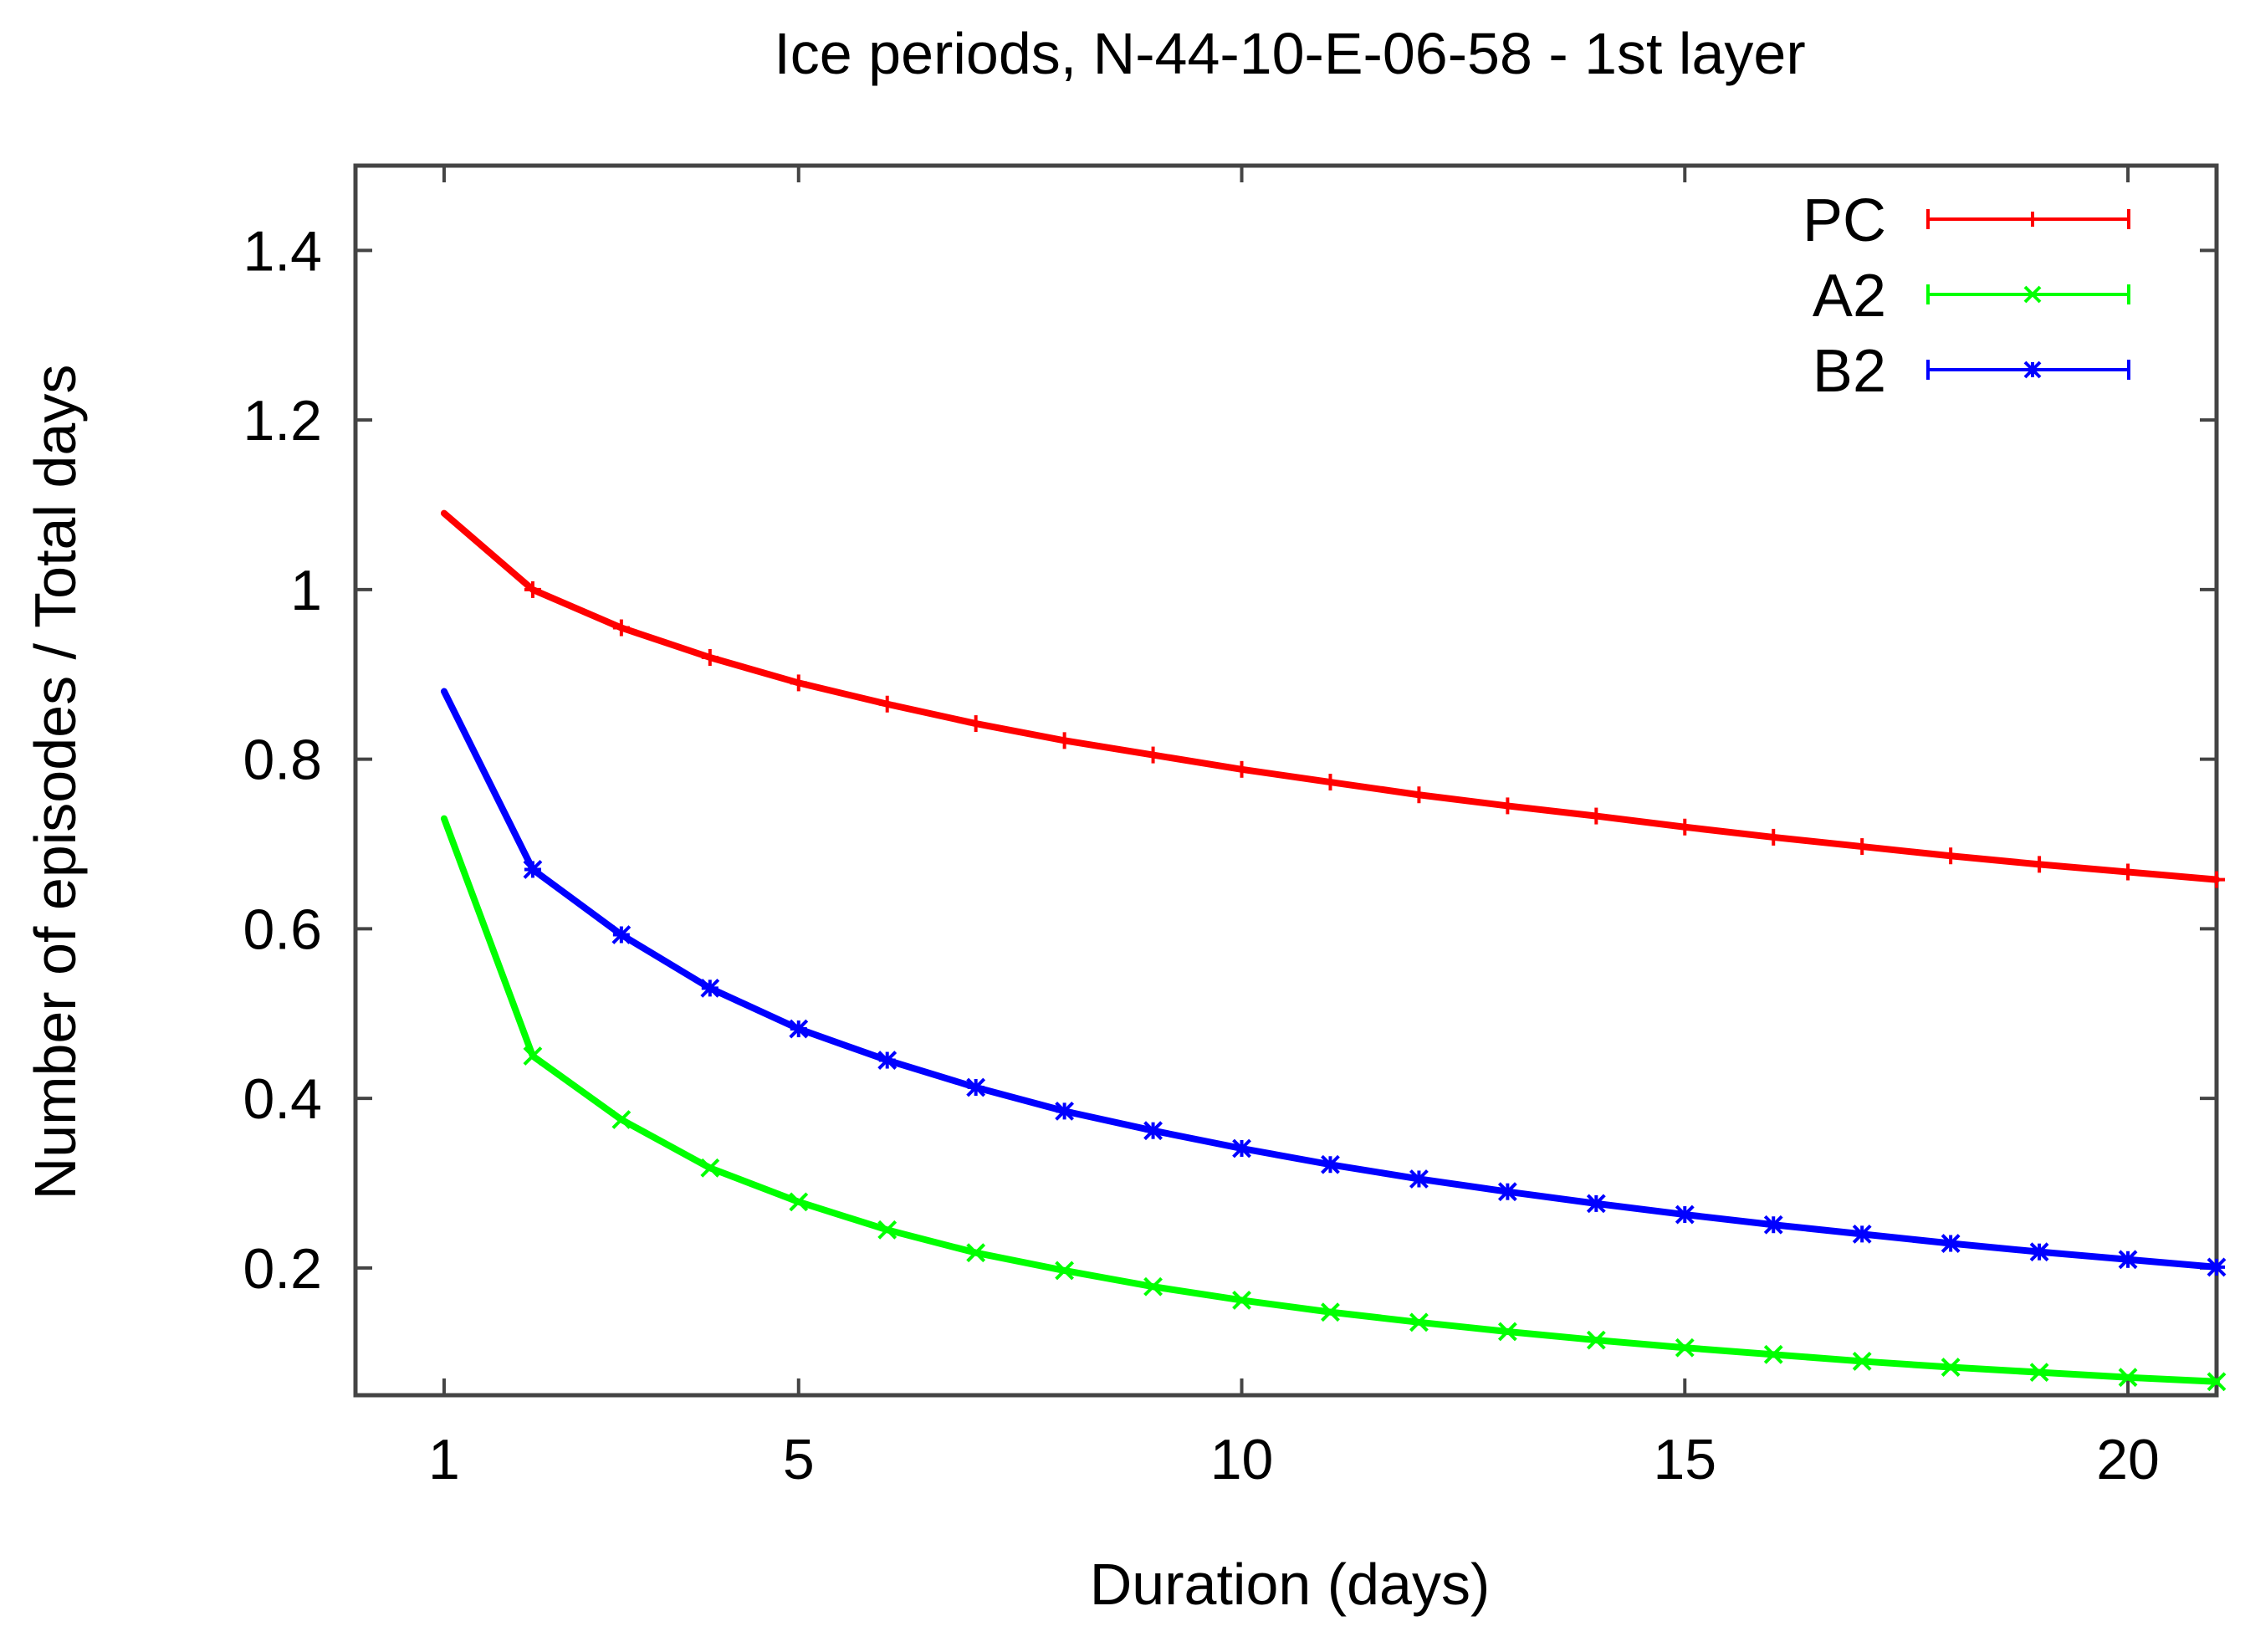 This screenshot has height=1652, width=2245. I want to click on legend-marker-pc, so click(2032, 219).